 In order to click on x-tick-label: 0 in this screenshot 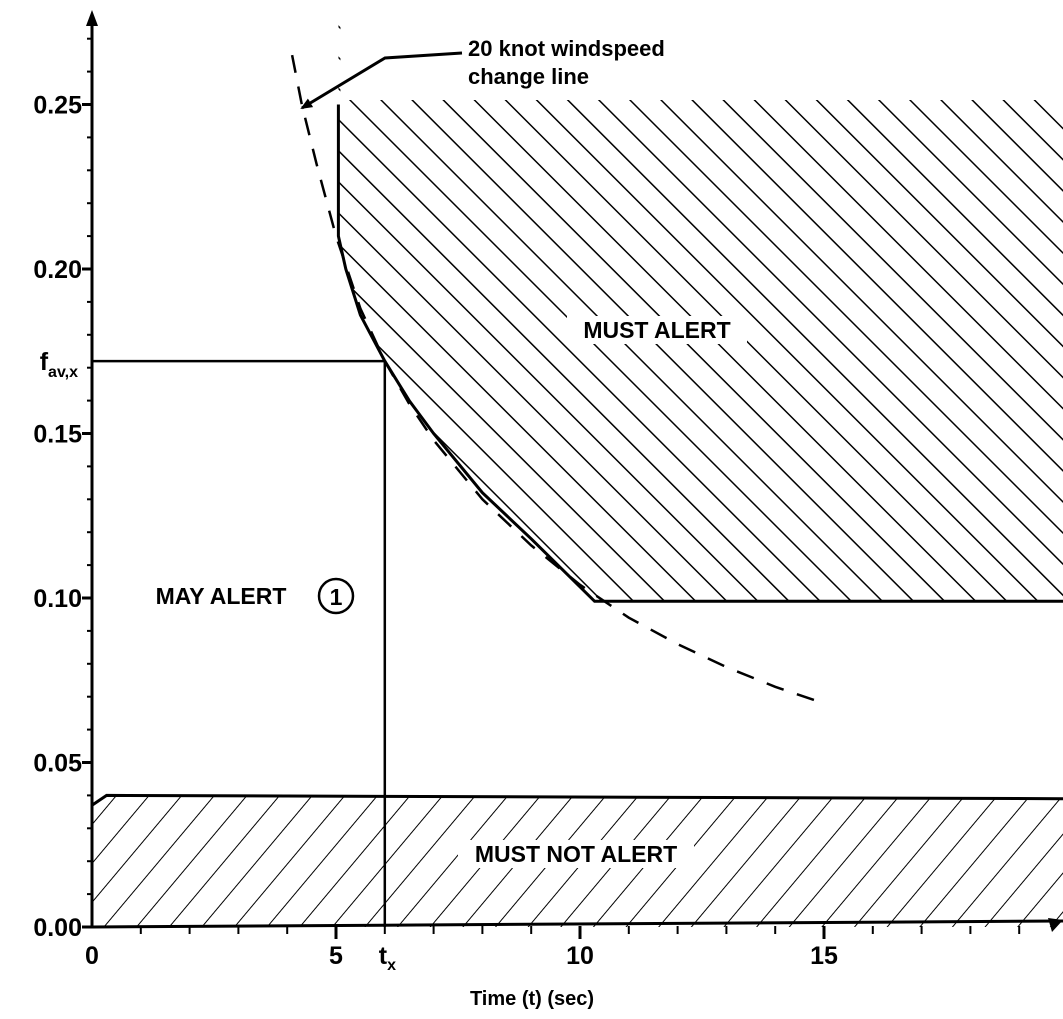, I will do `click(92, 956)`.